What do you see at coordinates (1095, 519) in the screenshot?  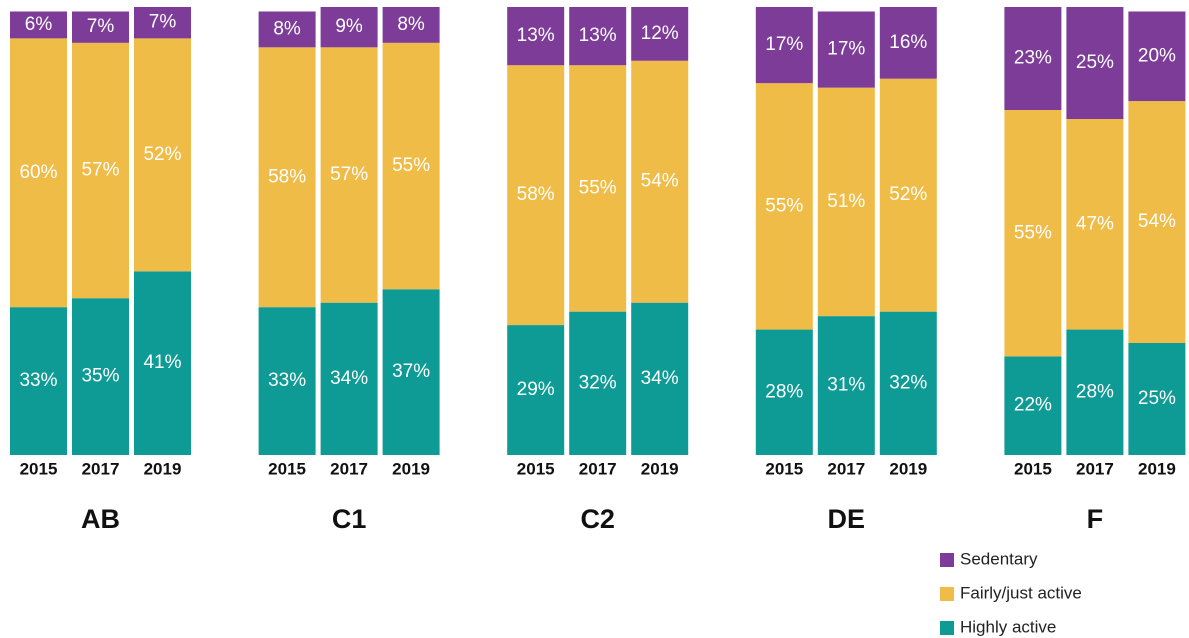 I see `group-label: F` at bounding box center [1095, 519].